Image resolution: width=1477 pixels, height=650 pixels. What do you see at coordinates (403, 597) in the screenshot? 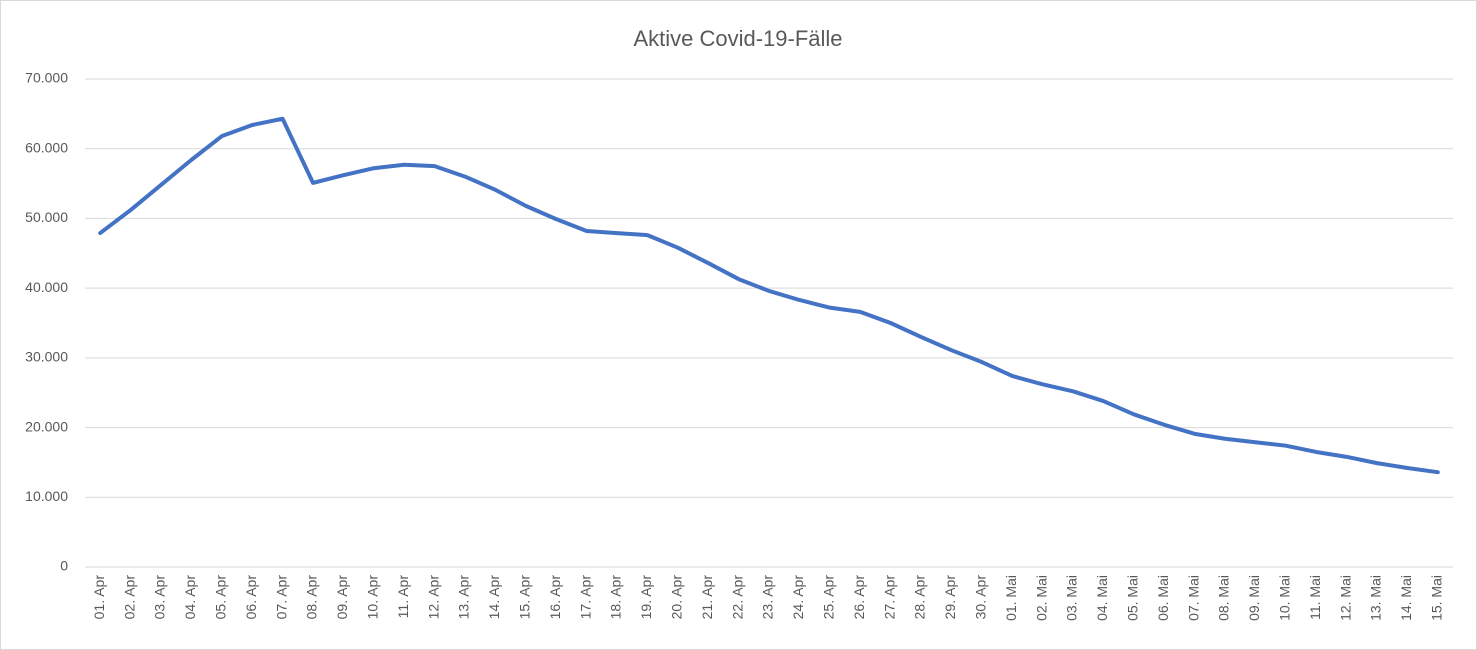
I see `x-tick-label: 11. Apr` at bounding box center [403, 597].